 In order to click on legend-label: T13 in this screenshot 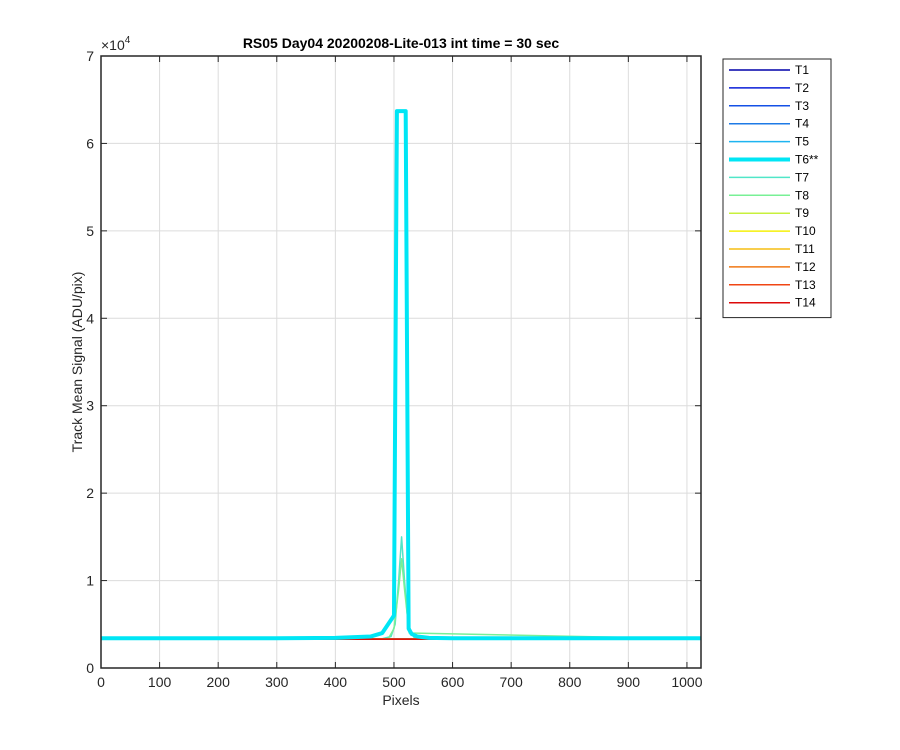, I will do `click(805, 285)`.